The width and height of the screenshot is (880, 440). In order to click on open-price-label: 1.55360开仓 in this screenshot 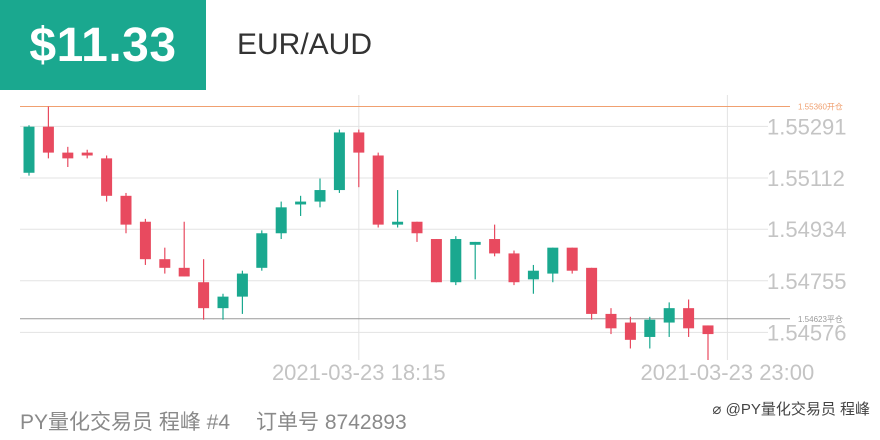, I will do `click(820, 107)`.